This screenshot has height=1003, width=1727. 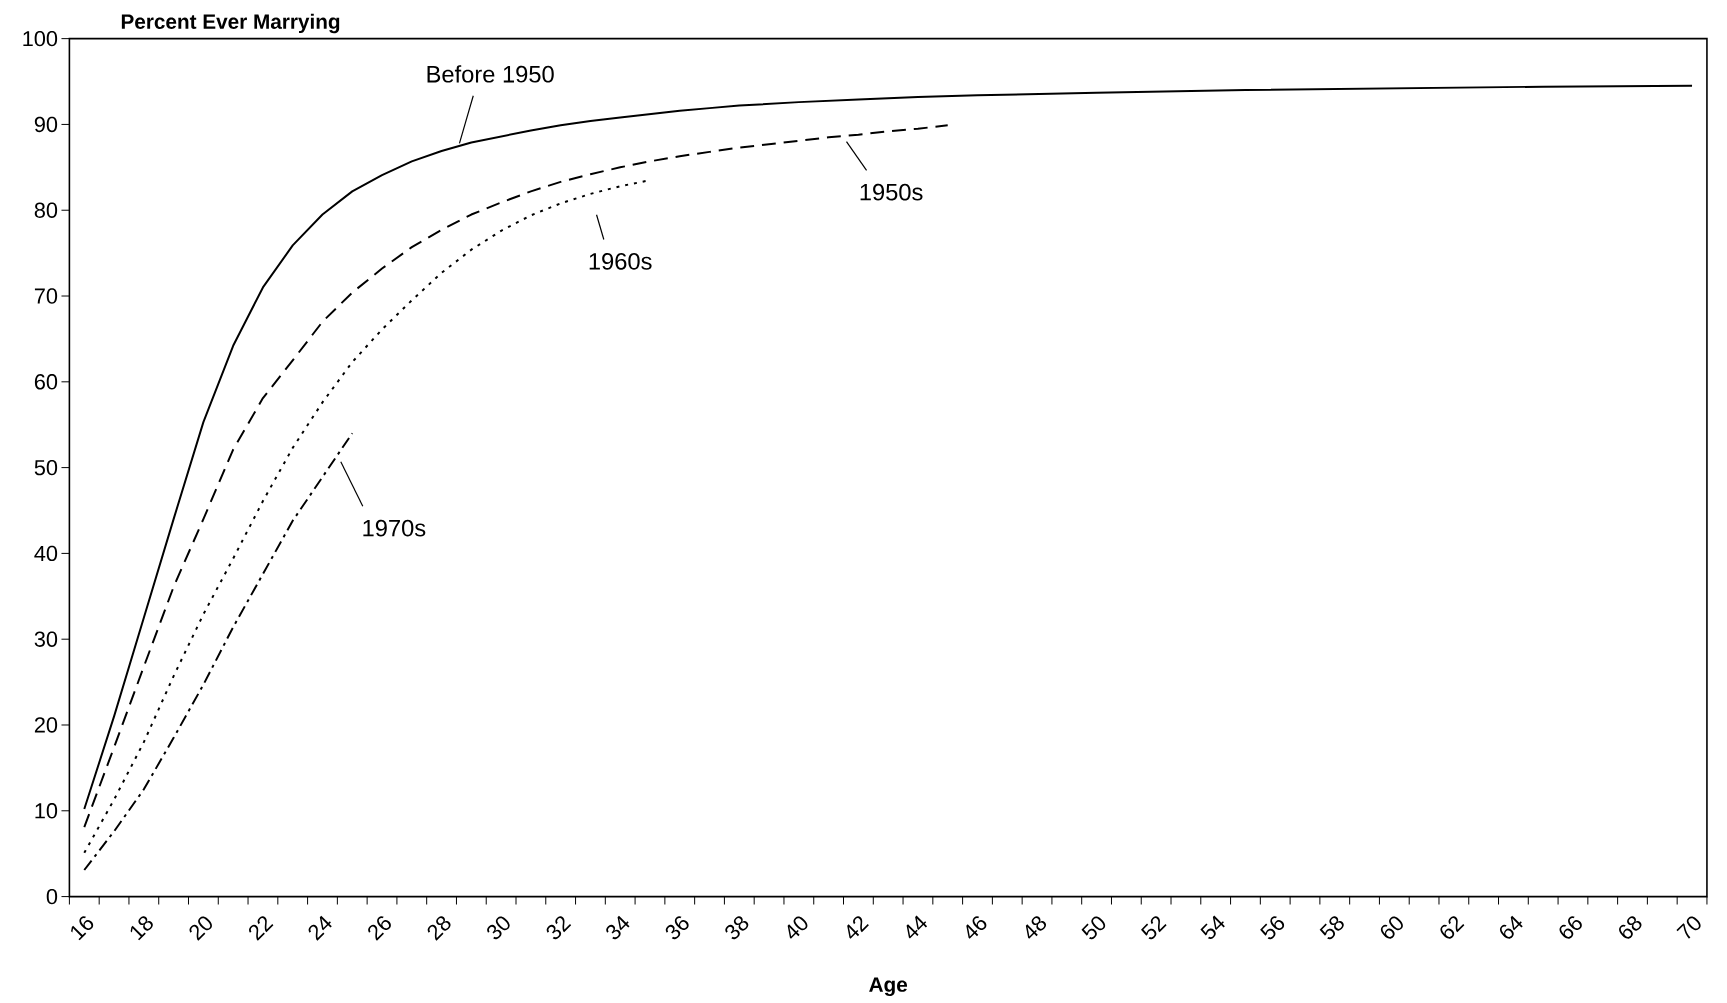 What do you see at coordinates (797, 927) in the screenshot?
I see `x-tick-label: 40` at bounding box center [797, 927].